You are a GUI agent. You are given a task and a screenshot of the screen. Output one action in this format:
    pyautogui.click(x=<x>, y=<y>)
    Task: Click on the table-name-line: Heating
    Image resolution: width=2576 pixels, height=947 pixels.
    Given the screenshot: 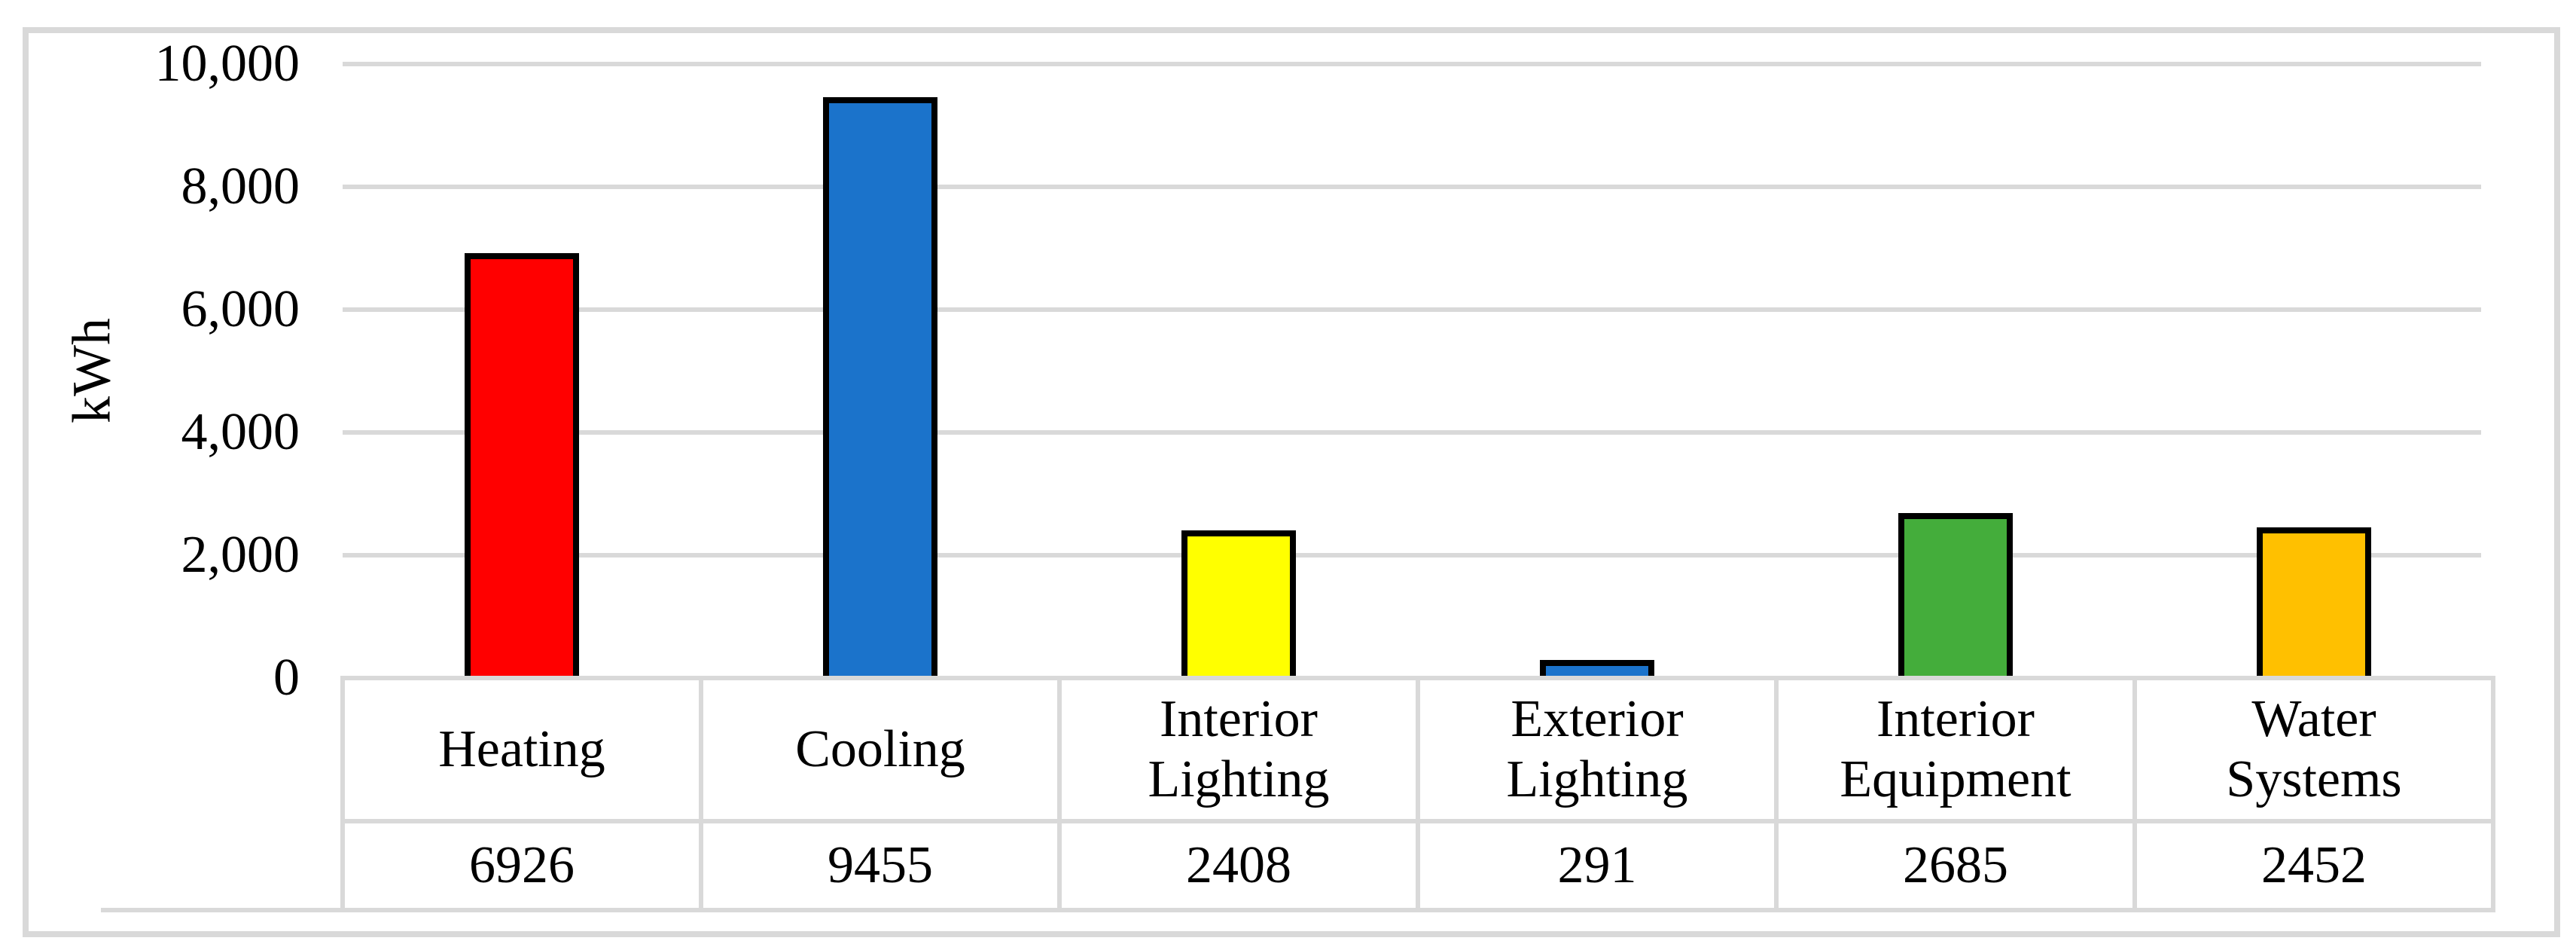 What is the action you would take?
    pyautogui.click(x=521, y=749)
    